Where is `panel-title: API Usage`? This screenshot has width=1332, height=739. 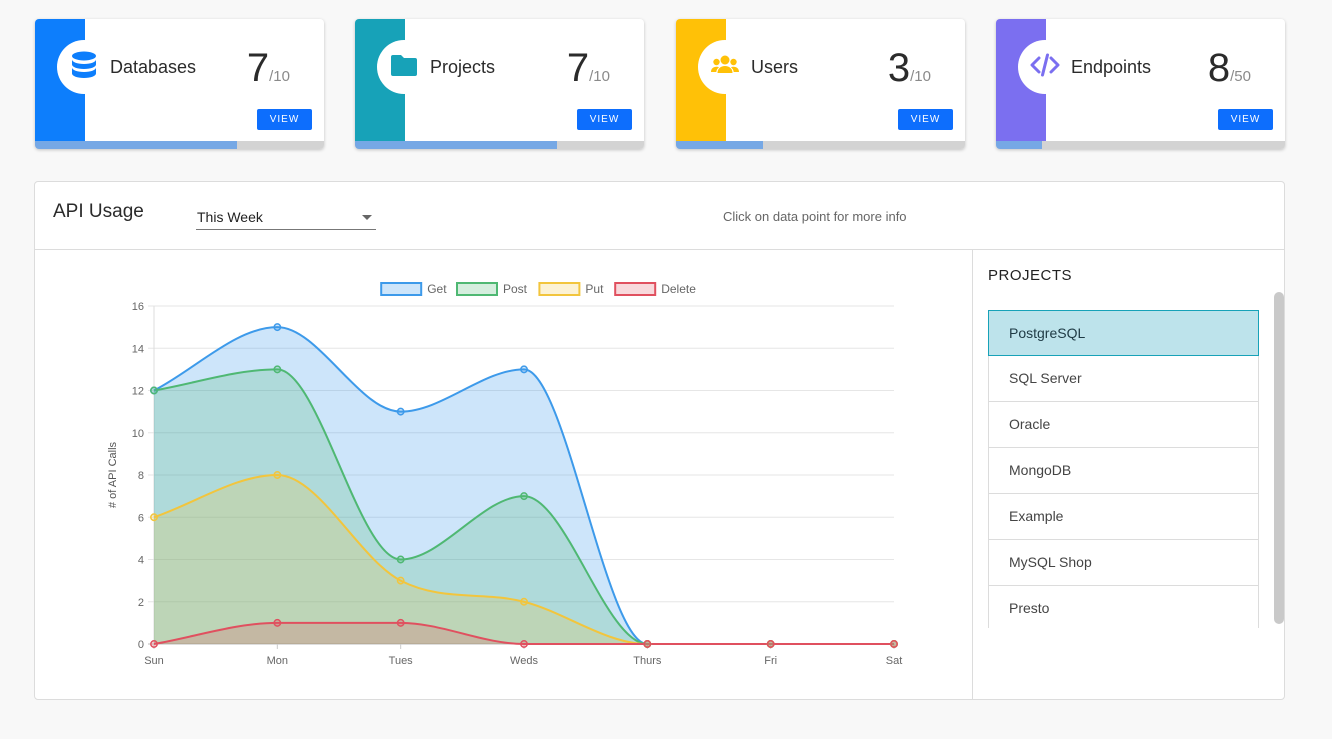 panel-title: API Usage is located at coordinates (98, 211).